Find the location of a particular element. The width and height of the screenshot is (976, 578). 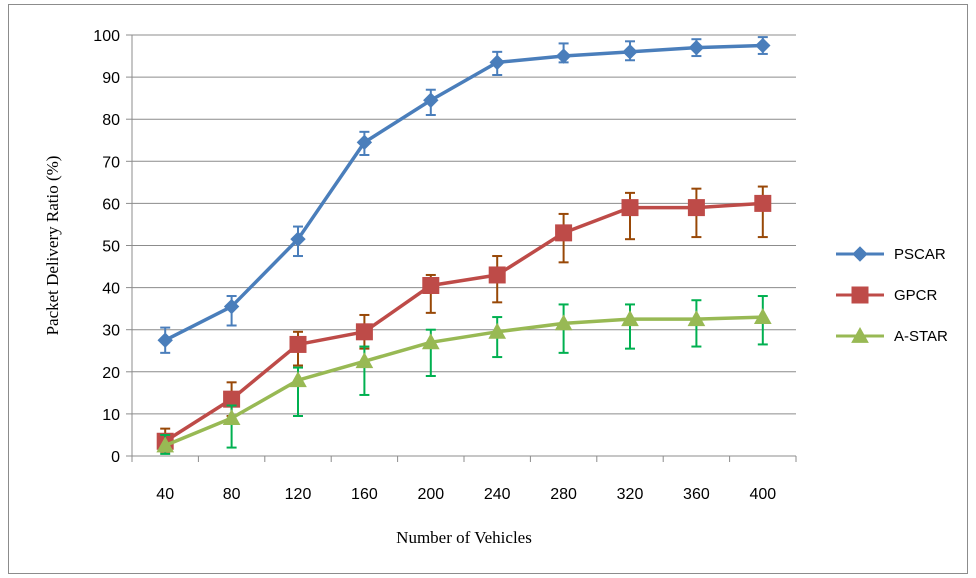

legend-label: A-STAR is located at coordinates (921, 336).